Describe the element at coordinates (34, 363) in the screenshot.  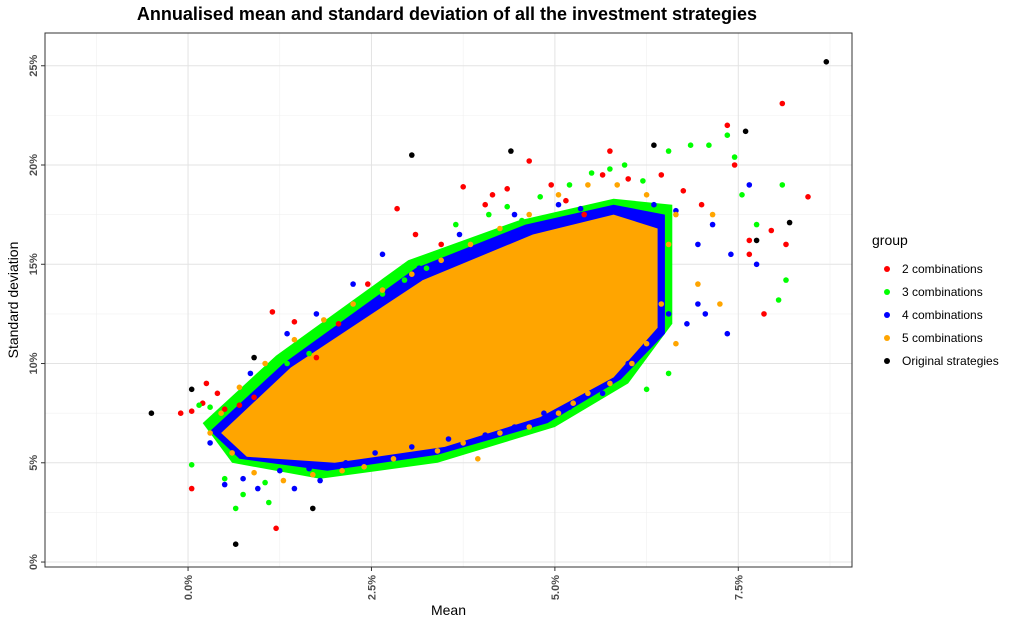
I see `y-tick-label: 10%` at that location.